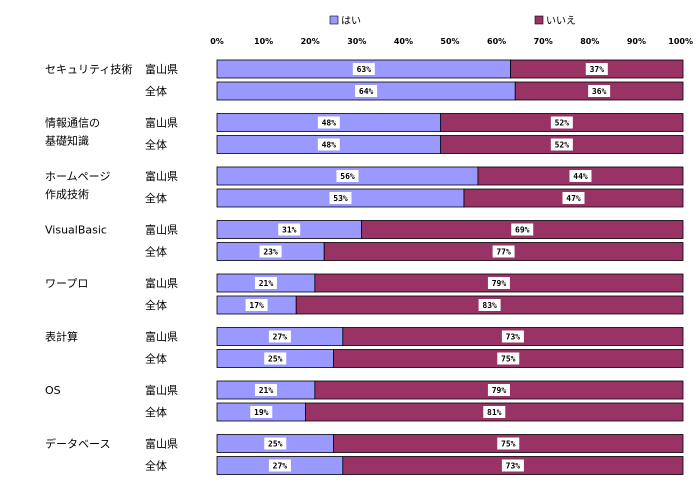 The height and width of the screenshot is (490, 698). Describe the element at coordinates (351, 21) in the screenshot. I see `legend-label-yes: はい` at that location.